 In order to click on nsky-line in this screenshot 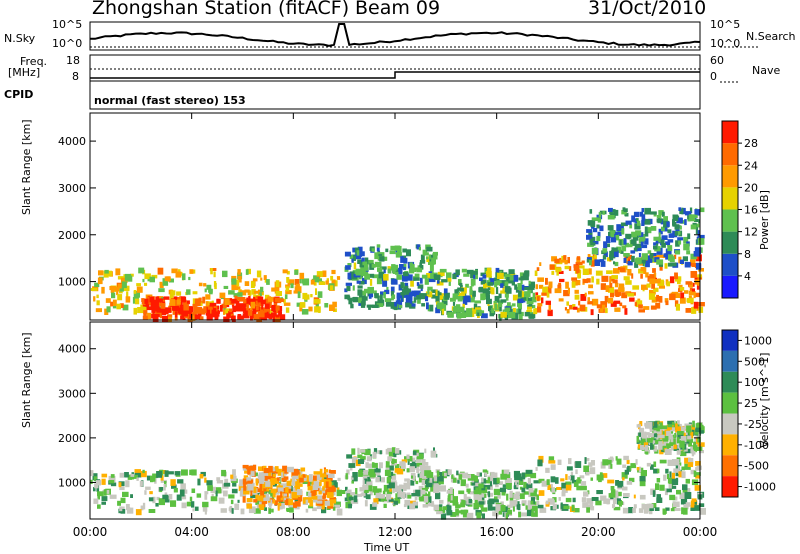, I will do `click(395, 35)`.